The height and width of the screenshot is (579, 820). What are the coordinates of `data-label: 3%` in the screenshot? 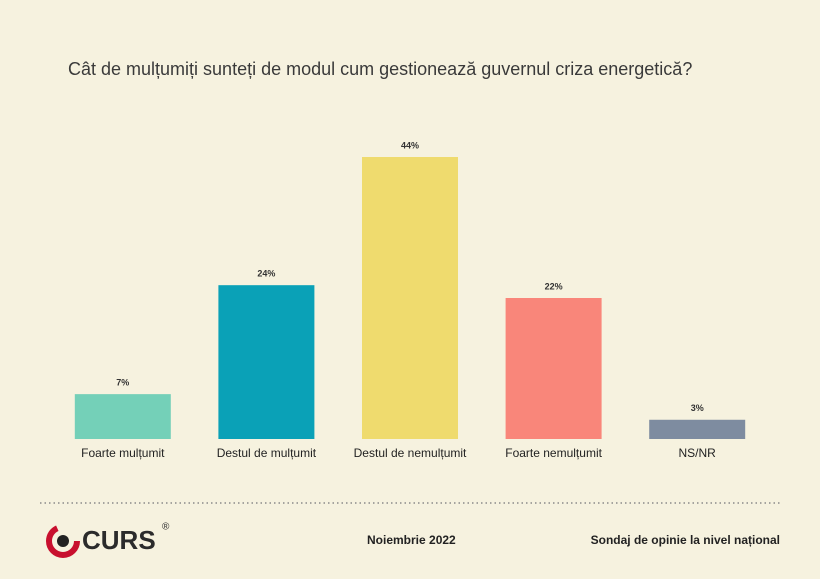 It's located at (697, 408).